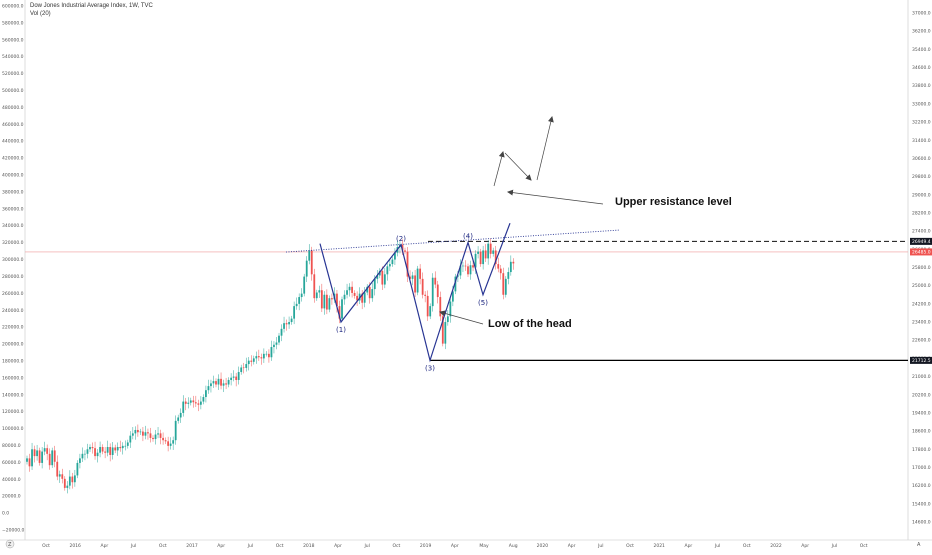 The height and width of the screenshot is (555, 932). Describe the element at coordinates (921, 213) in the screenshot. I see `right-axis-tick: 28200.0` at that location.